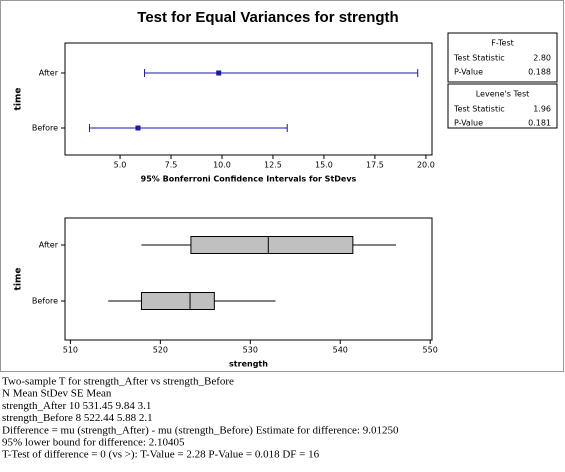  I want to click on x-tick-label: 17.5, so click(375, 165).